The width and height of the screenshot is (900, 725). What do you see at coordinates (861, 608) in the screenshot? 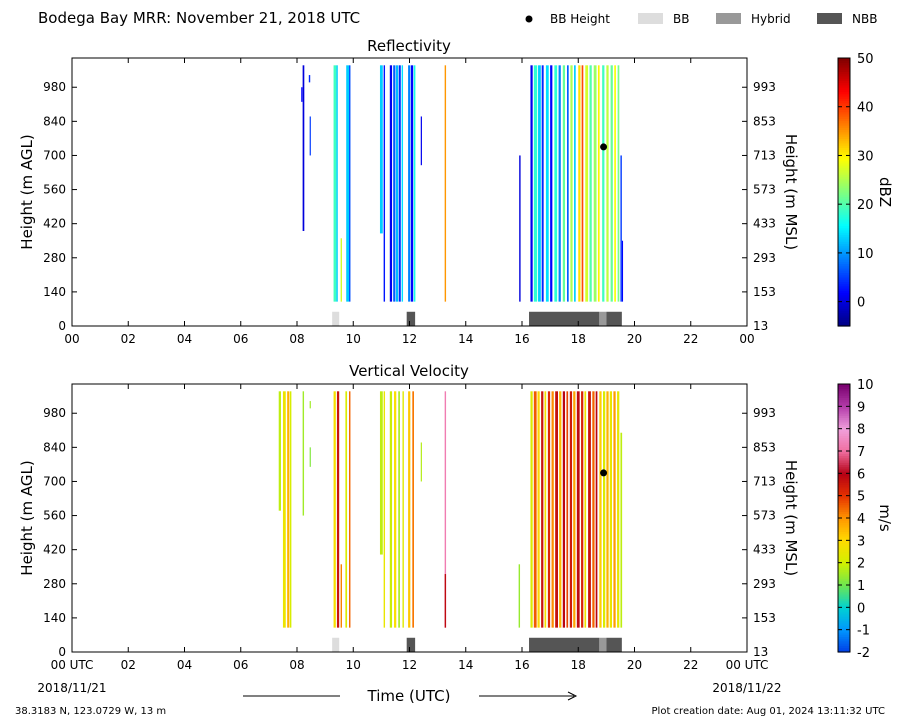
I see `colorbar-tick-label: 0` at bounding box center [861, 608].